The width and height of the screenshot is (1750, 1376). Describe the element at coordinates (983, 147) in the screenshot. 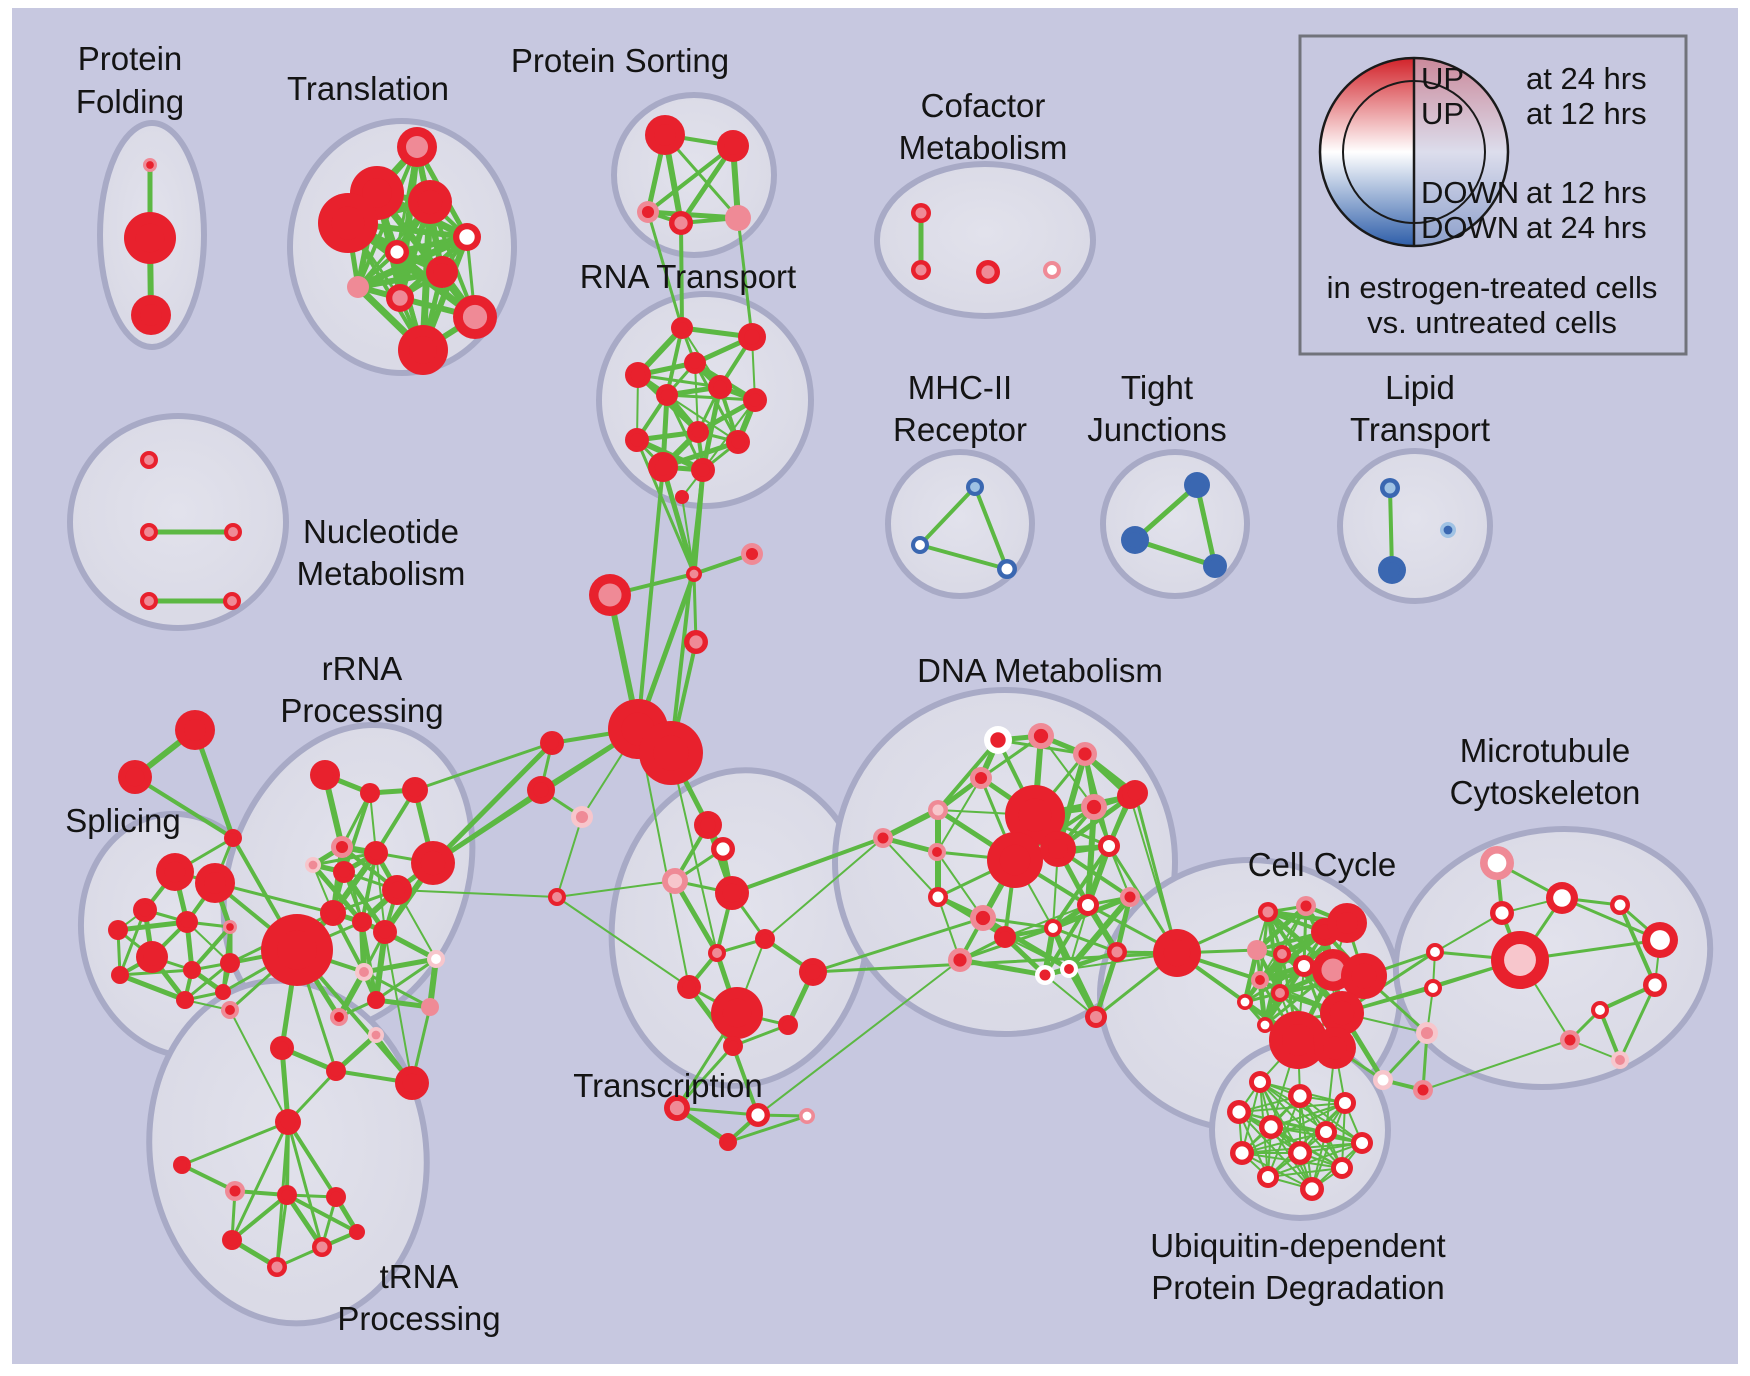

I see `cluster-cf-label-line2: Metabolism` at that location.